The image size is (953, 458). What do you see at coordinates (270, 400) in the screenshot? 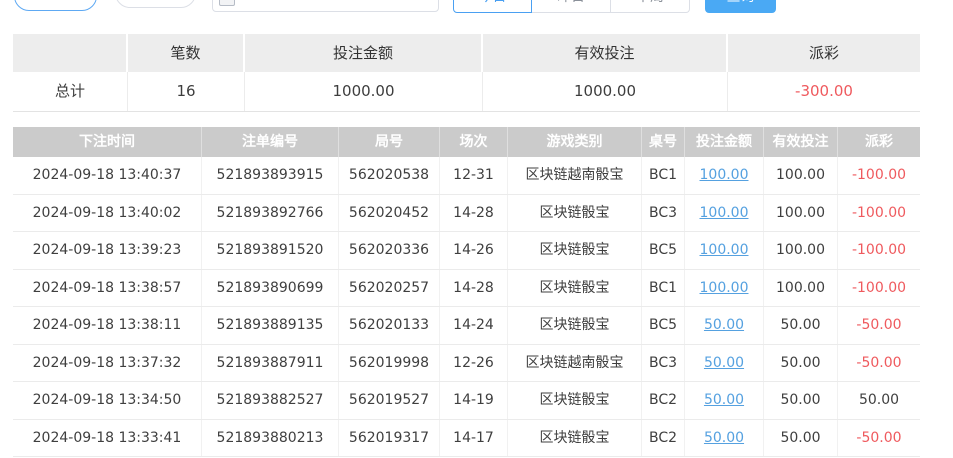
I see `order-id-cell: 521893882527` at bounding box center [270, 400].